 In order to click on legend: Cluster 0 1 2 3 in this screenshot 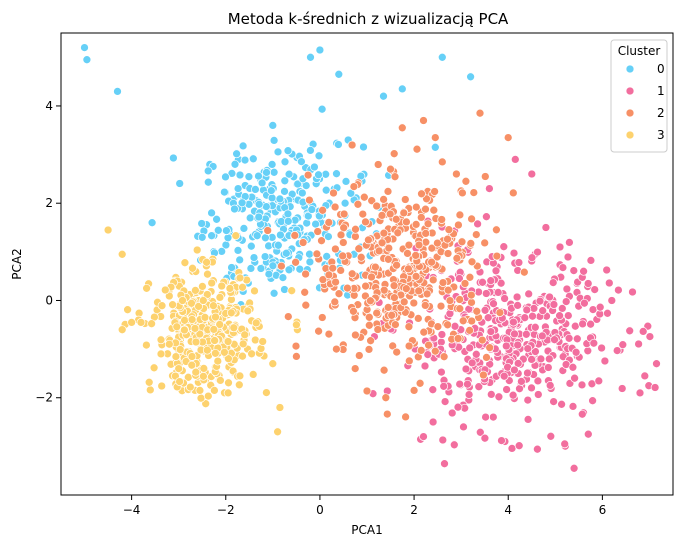, I will do `click(639, 96)`.